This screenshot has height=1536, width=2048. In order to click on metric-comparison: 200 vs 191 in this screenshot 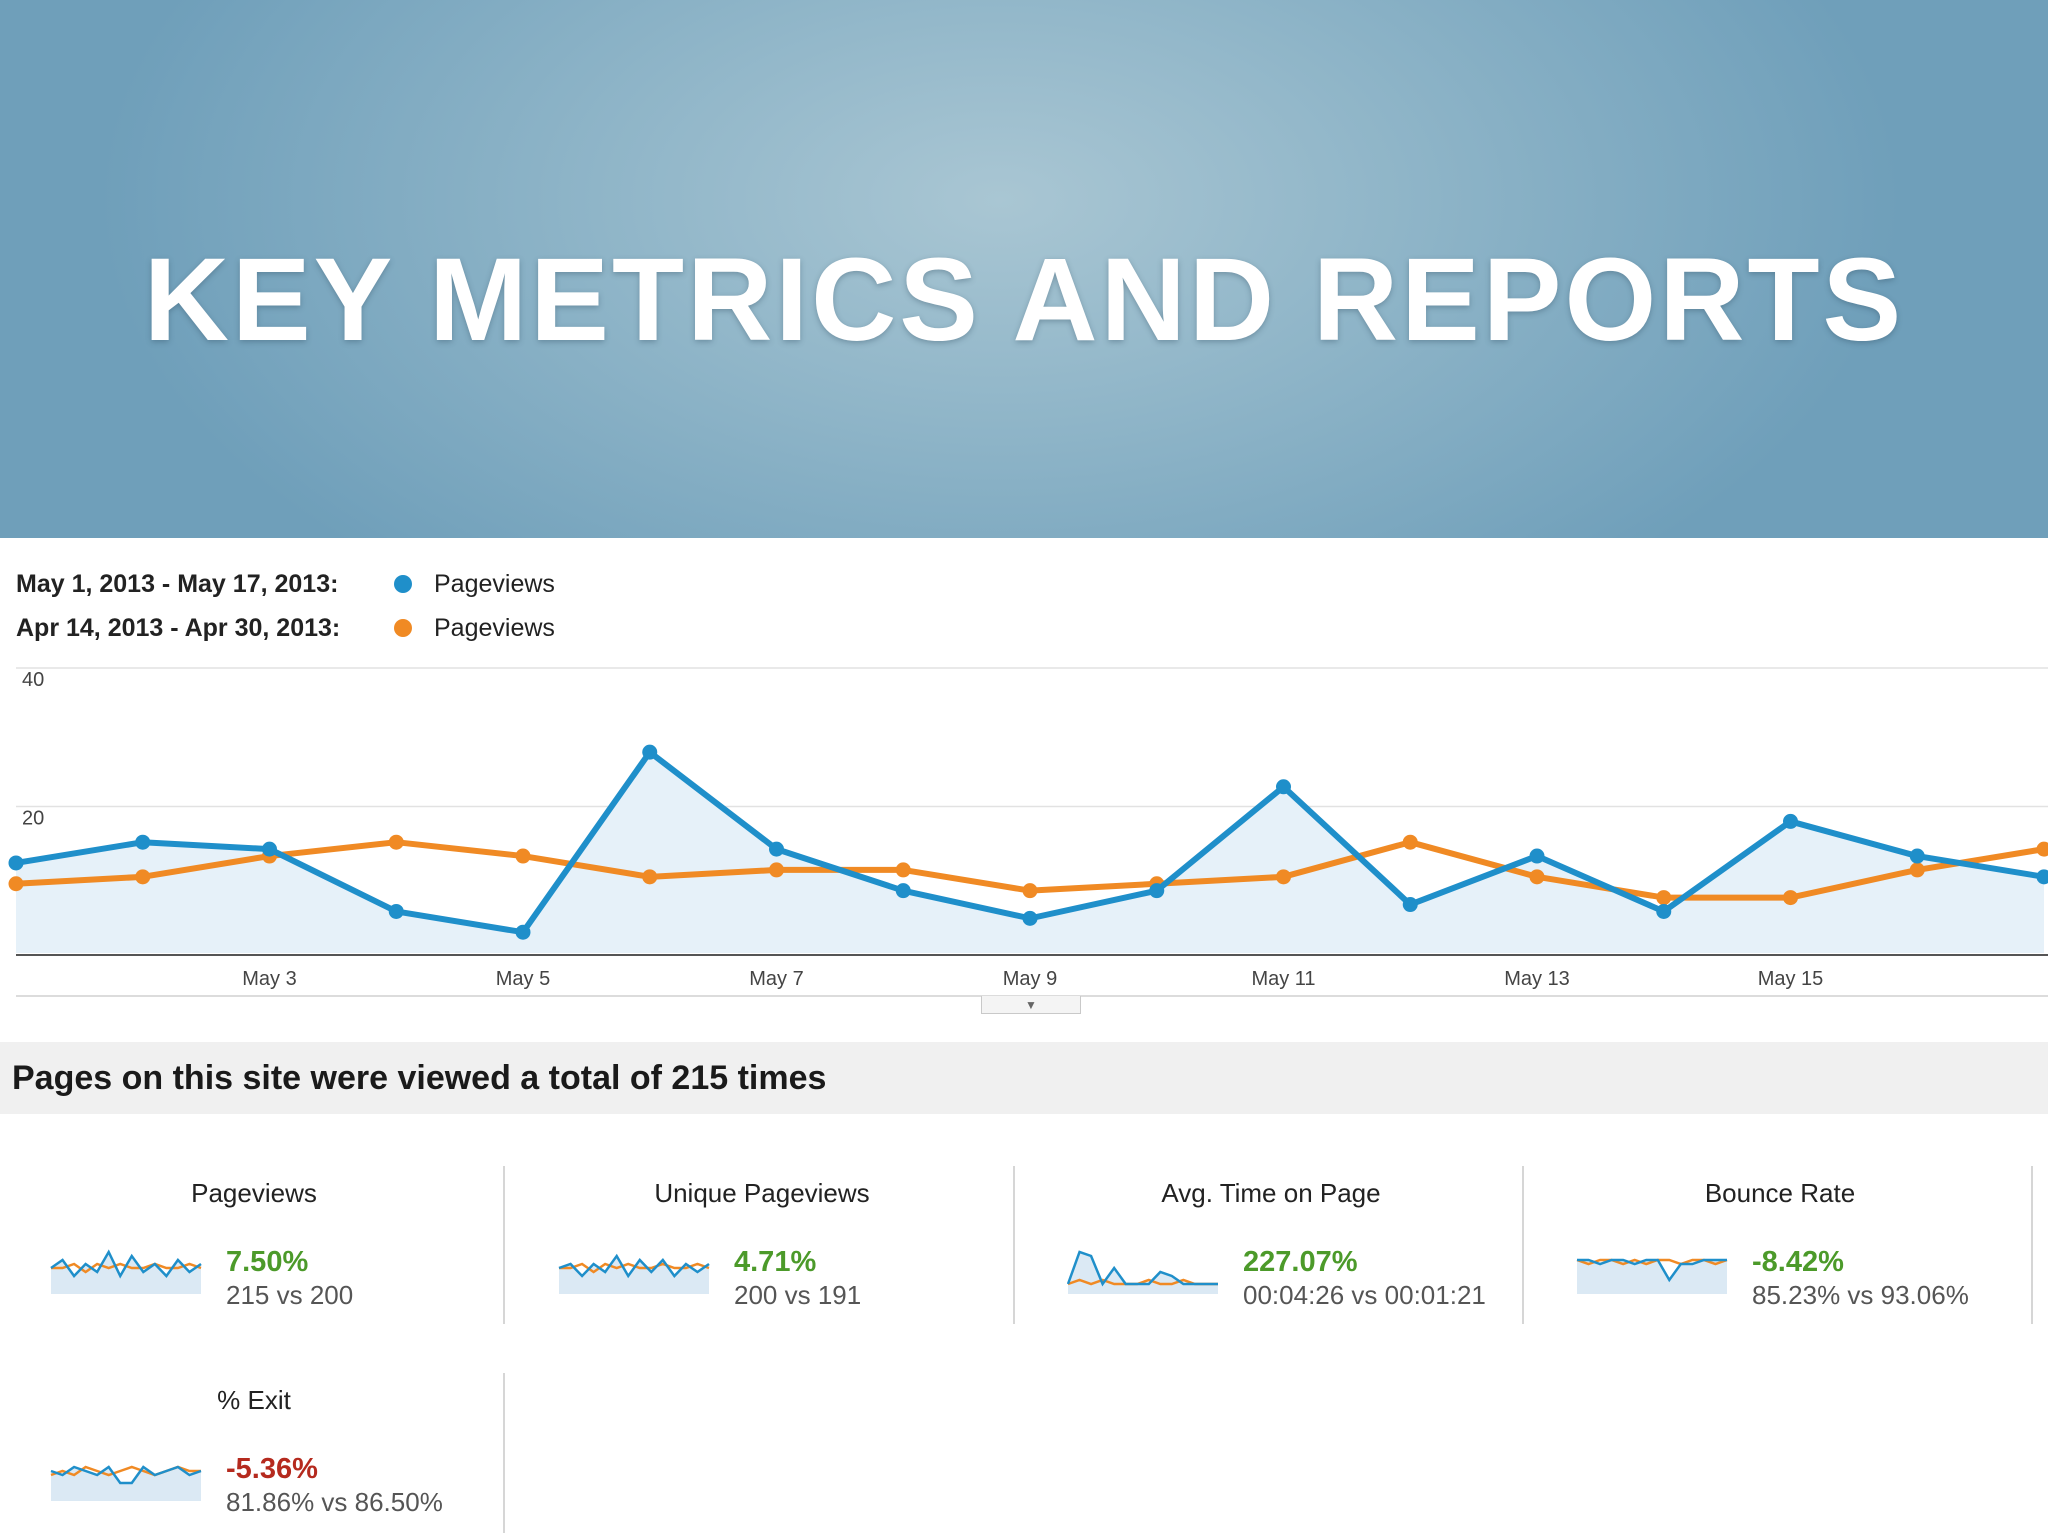, I will do `click(798, 1295)`.